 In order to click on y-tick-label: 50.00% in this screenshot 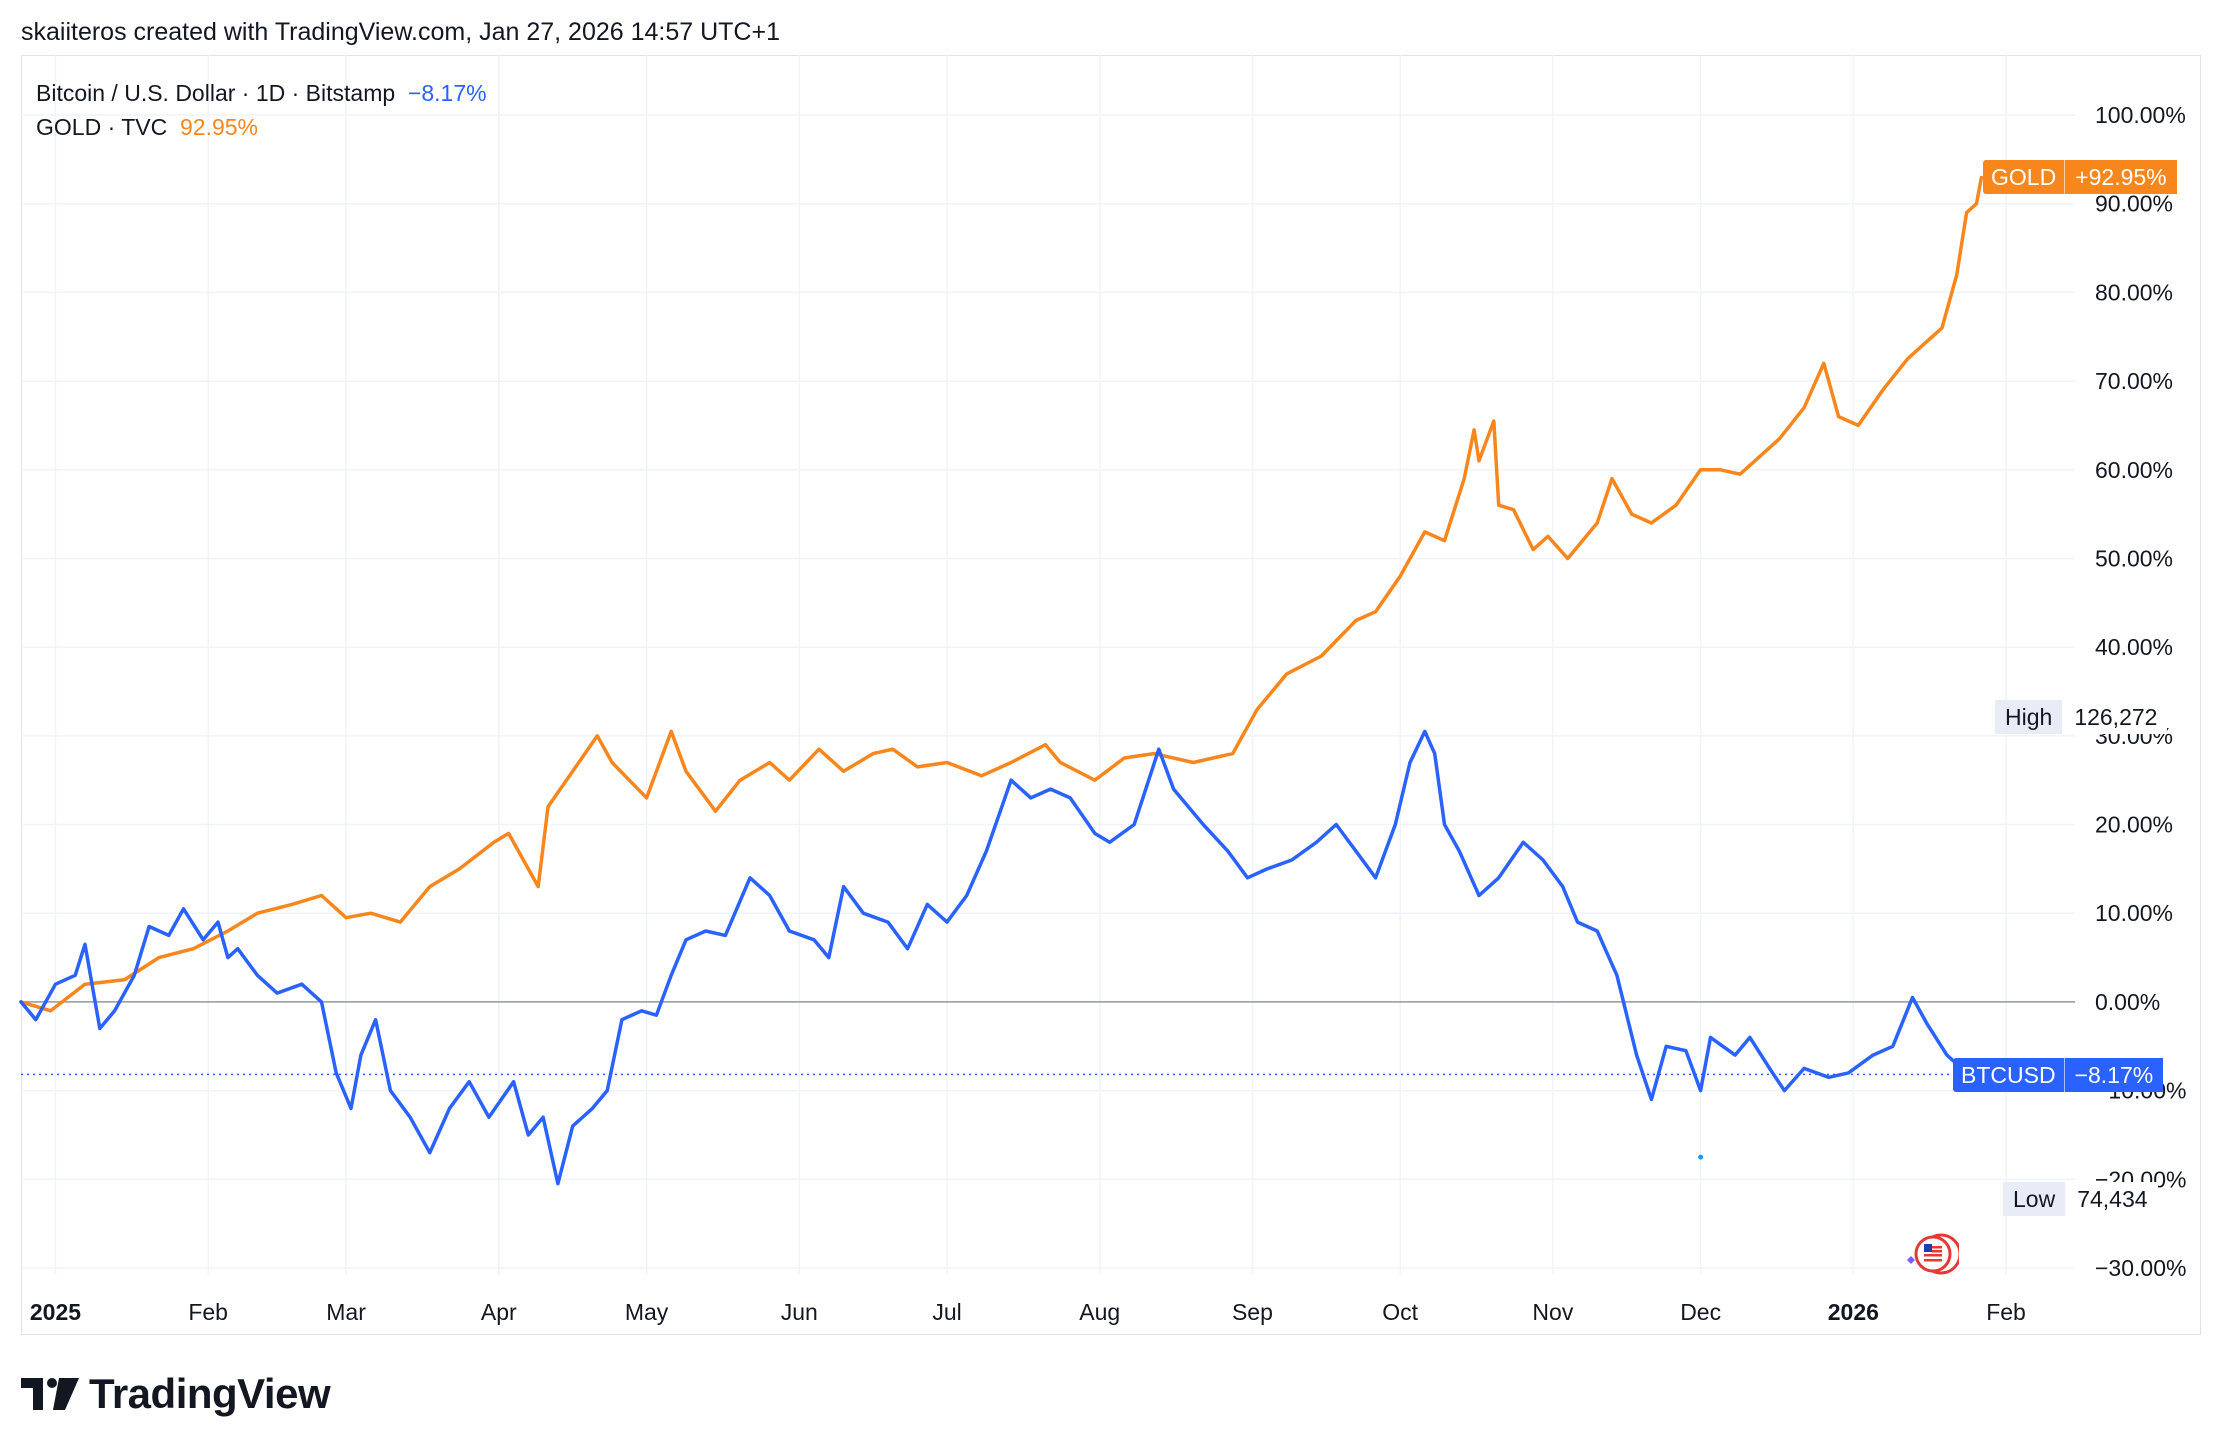, I will do `click(2134, 558)`.